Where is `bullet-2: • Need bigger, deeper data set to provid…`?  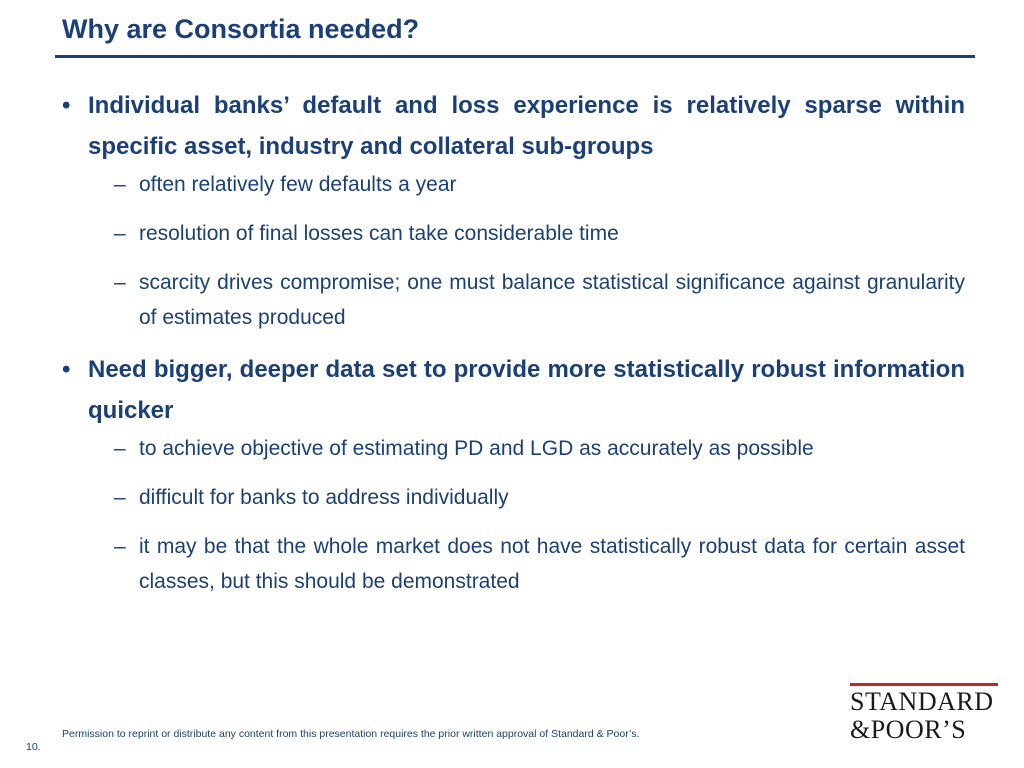 bullet-2: • Need bigger, deeper data set to provid… is located at coordinates (512, 390).